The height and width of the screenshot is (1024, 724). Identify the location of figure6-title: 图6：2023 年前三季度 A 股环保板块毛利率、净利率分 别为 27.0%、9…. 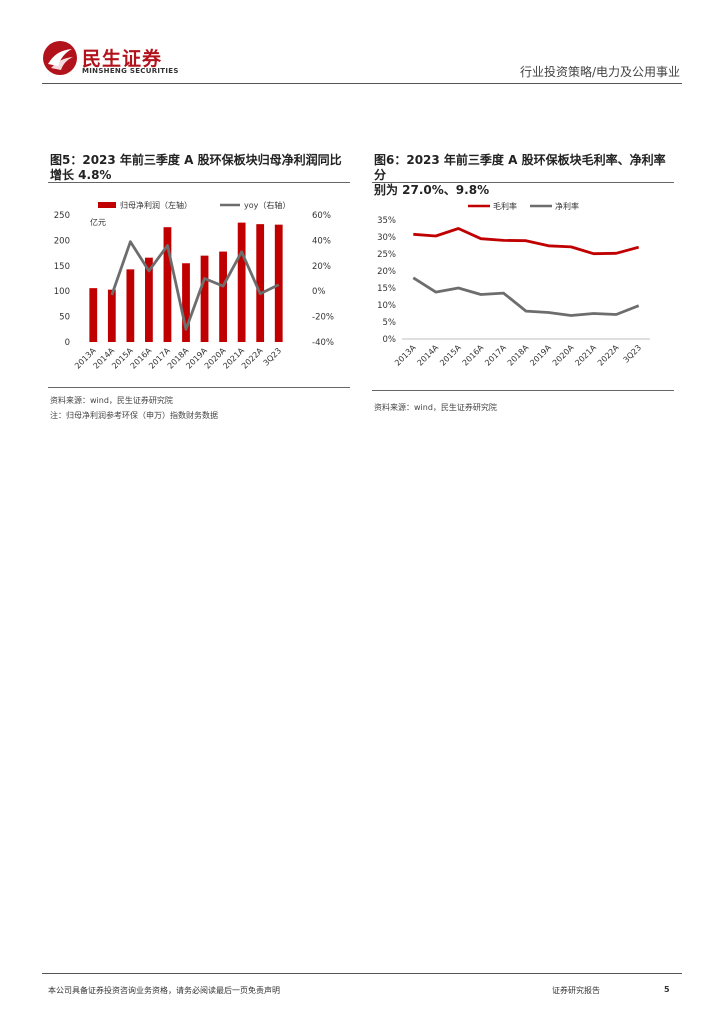
(524, 175).